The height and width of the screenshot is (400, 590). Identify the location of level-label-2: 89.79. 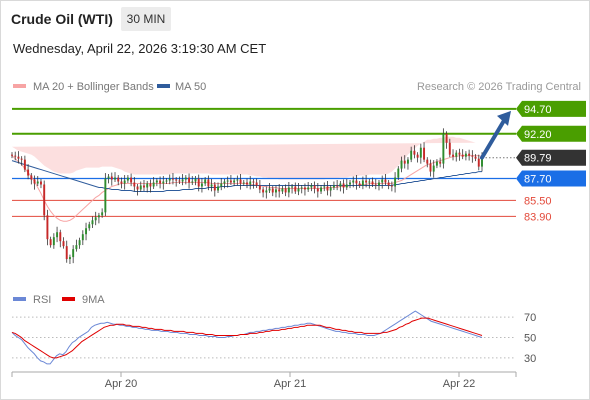
(538, 159).